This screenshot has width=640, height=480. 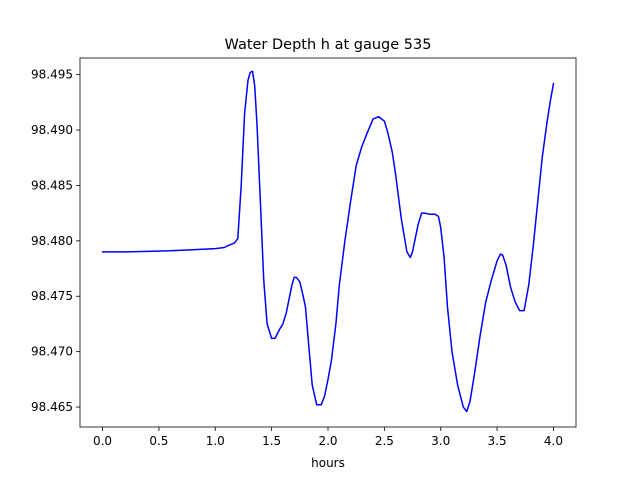 I want to click on x-tick-label: 2.0, so click(x=327, y=441).